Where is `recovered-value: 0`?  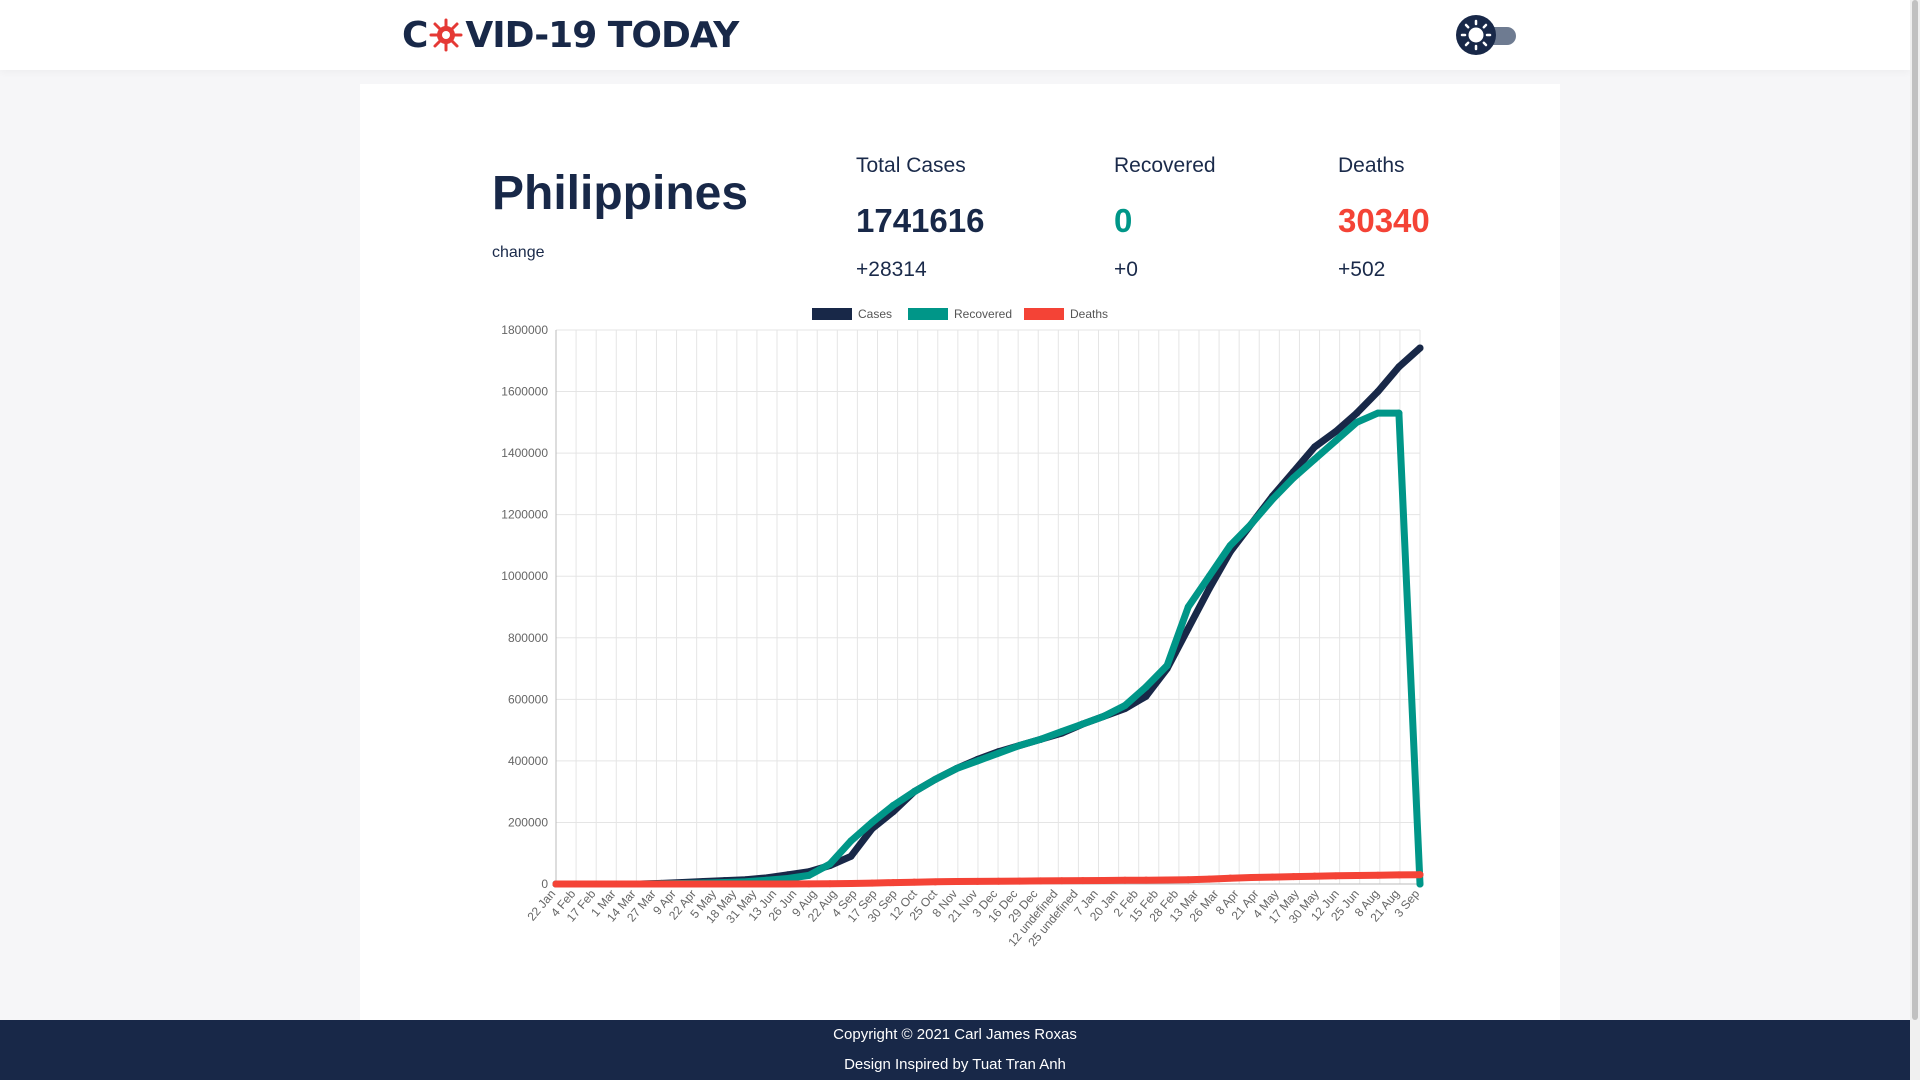 recovered-value: 0 is located at coordinates (1123, 220).